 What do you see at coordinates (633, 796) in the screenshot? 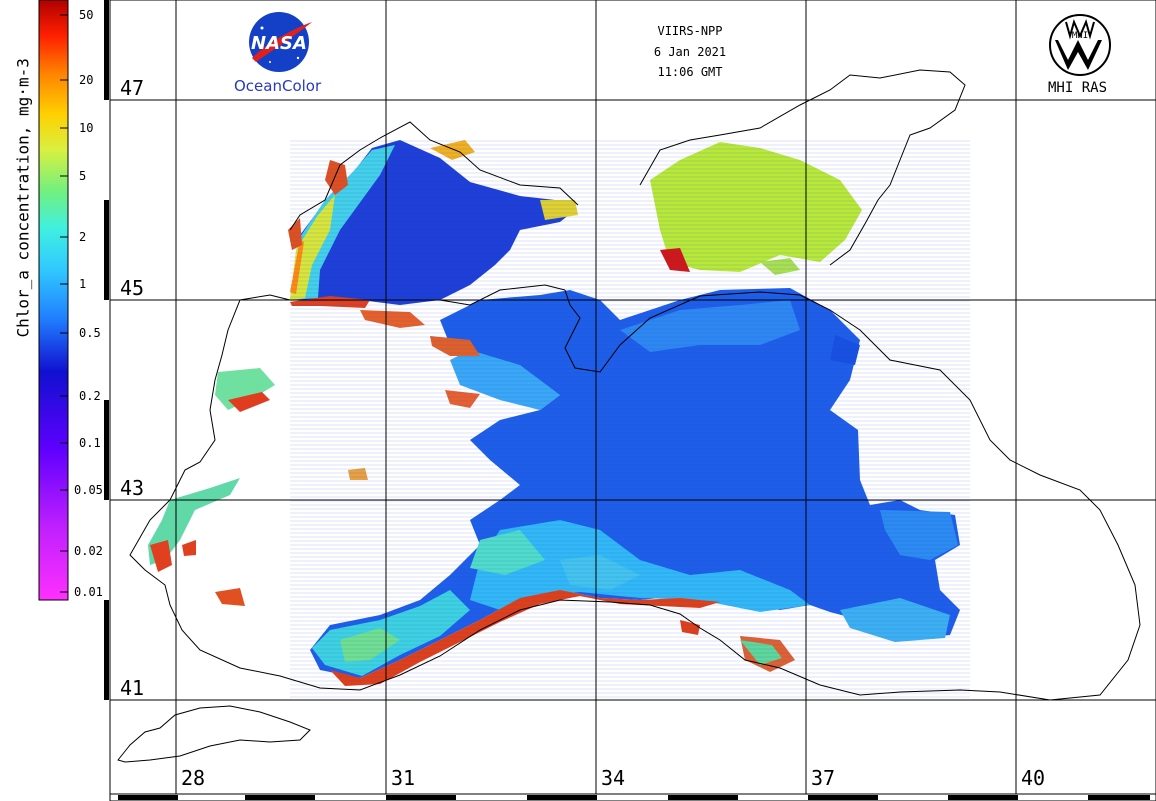
I see `scale-bar-bottom` at bounding box center [633, 796].